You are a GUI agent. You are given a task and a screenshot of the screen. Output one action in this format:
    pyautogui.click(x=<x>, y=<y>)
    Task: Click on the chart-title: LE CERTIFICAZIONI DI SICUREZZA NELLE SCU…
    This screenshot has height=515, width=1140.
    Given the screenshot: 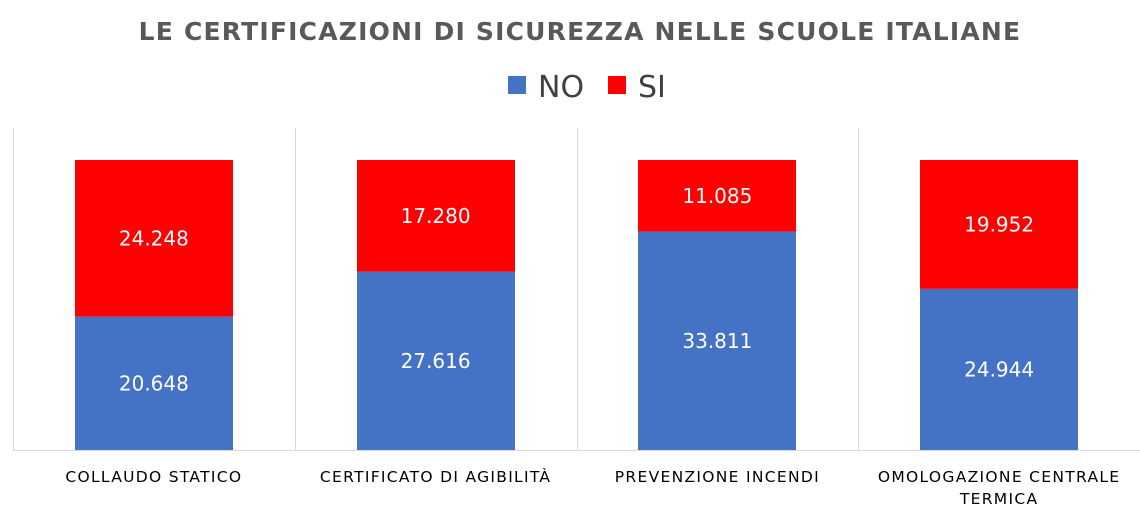 What is the action you would take?
    pyautogui.click(x=580, y=31)
    